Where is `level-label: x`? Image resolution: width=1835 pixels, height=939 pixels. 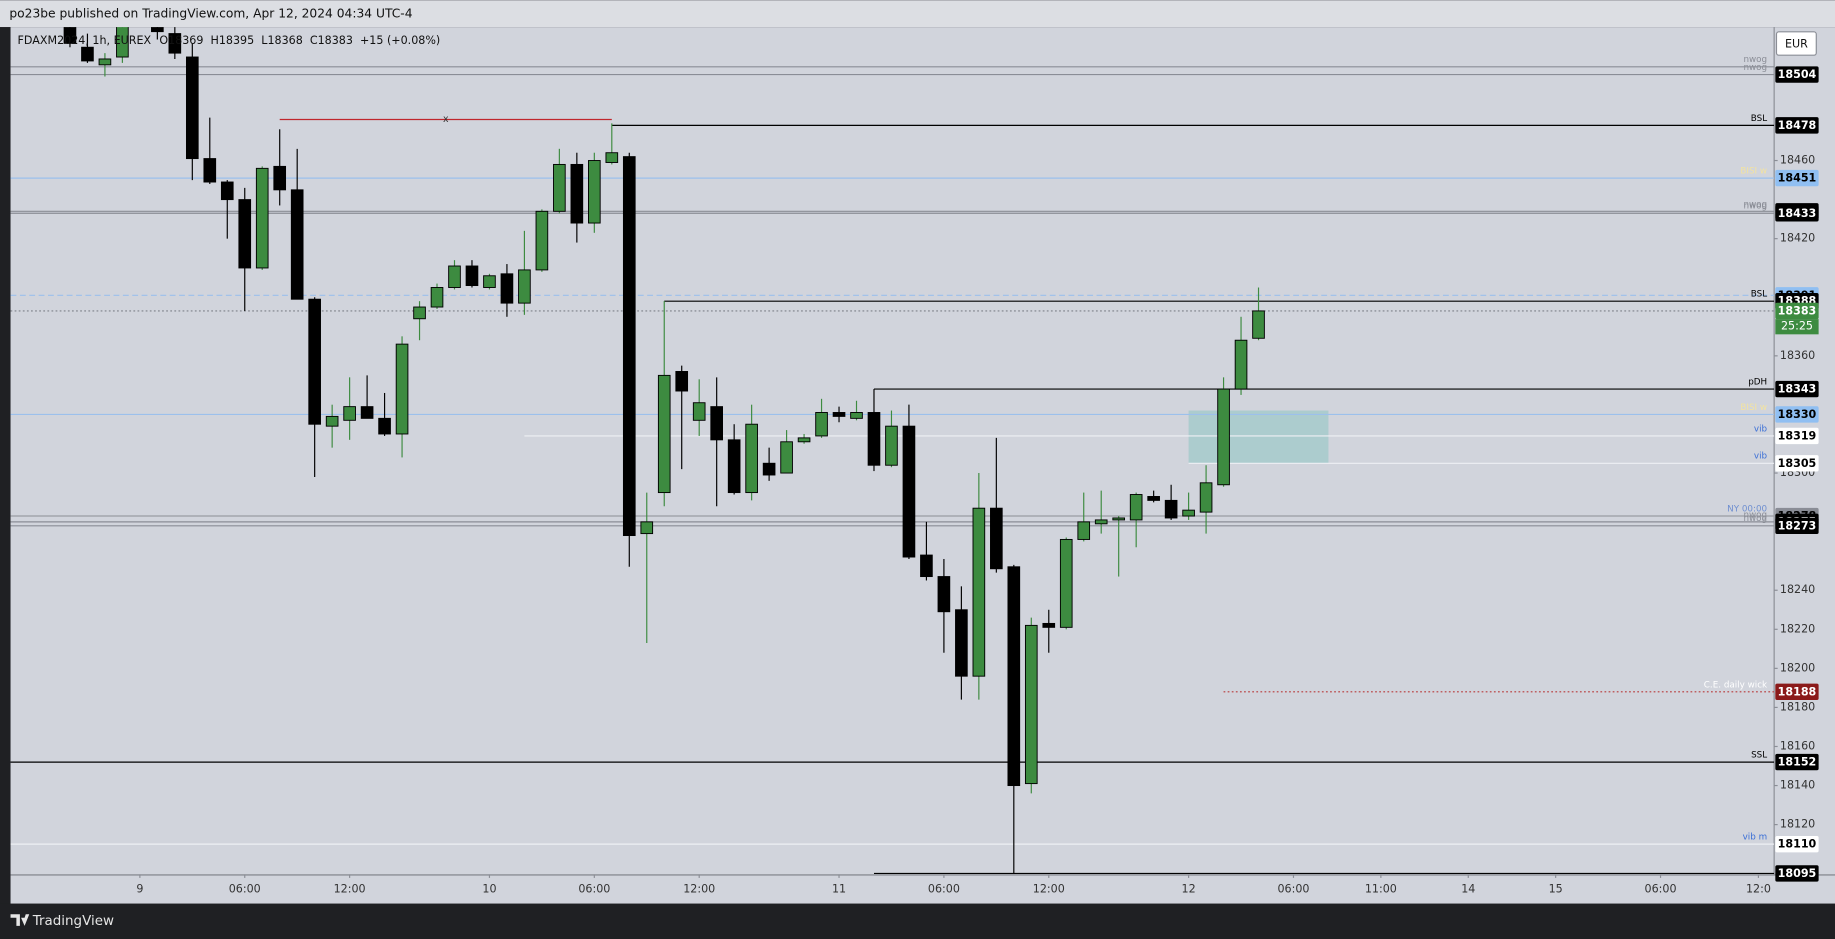
level-label: x is located at coordinates (446, 119).